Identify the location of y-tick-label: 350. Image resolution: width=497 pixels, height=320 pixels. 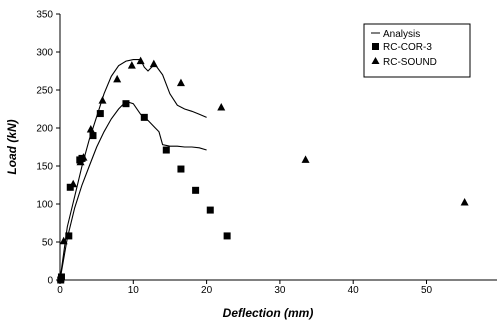
(44, 15).